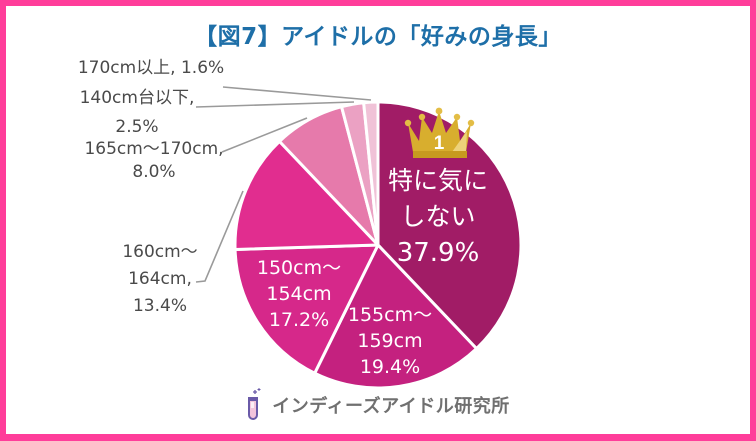 The height and width of the screenshot is (441, 756). Describe the element at coordinates (137, 127) in the screenshot. I see `label-value: 2.5%` at that location.